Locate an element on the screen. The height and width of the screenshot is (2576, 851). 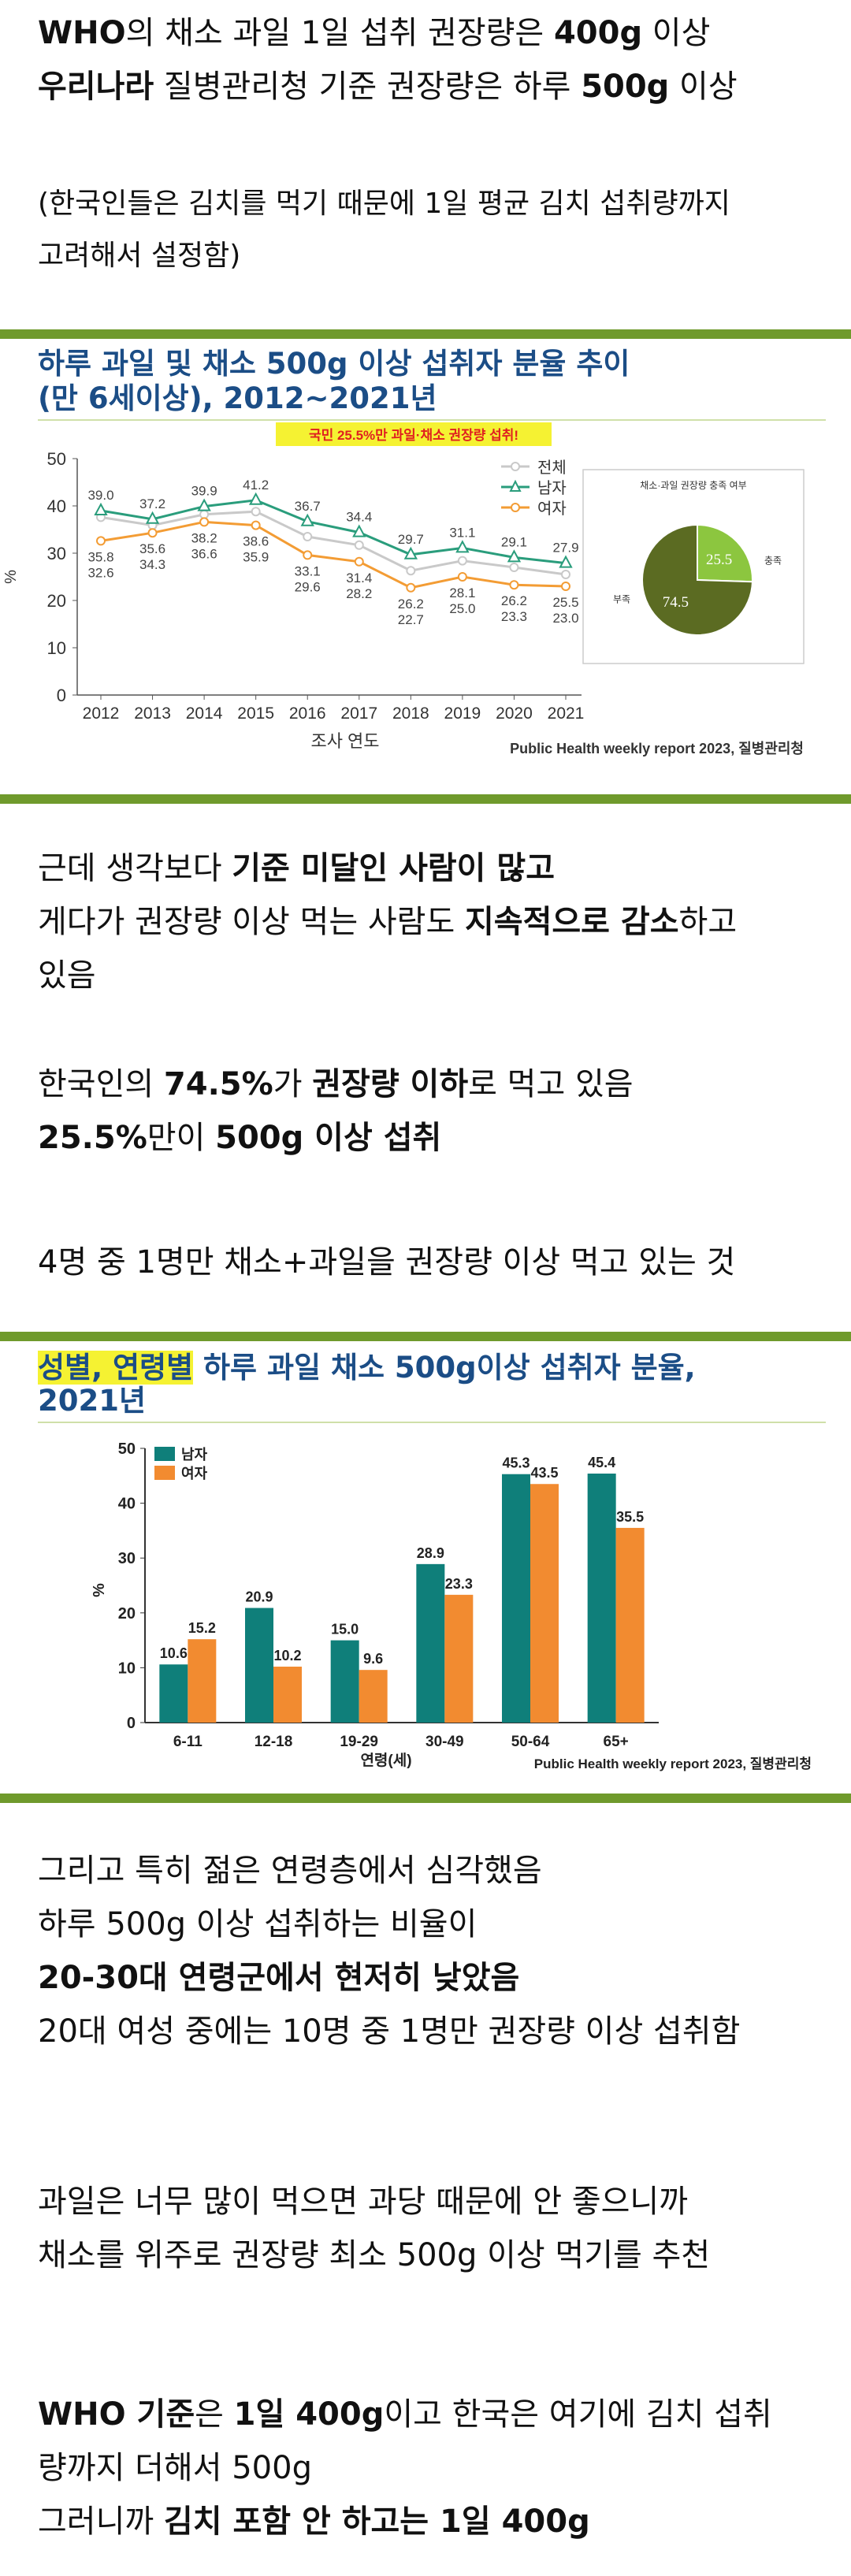
bar-chart-subtitle: 2021년 is located at coordinates (92, 1401).